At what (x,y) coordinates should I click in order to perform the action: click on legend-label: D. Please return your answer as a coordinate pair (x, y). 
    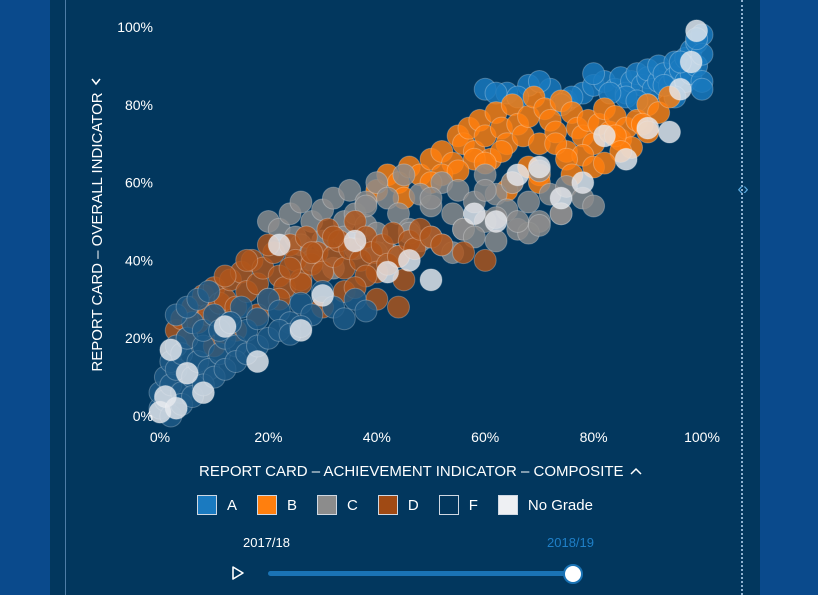
    Looking at the image, I should click on (413, 505).